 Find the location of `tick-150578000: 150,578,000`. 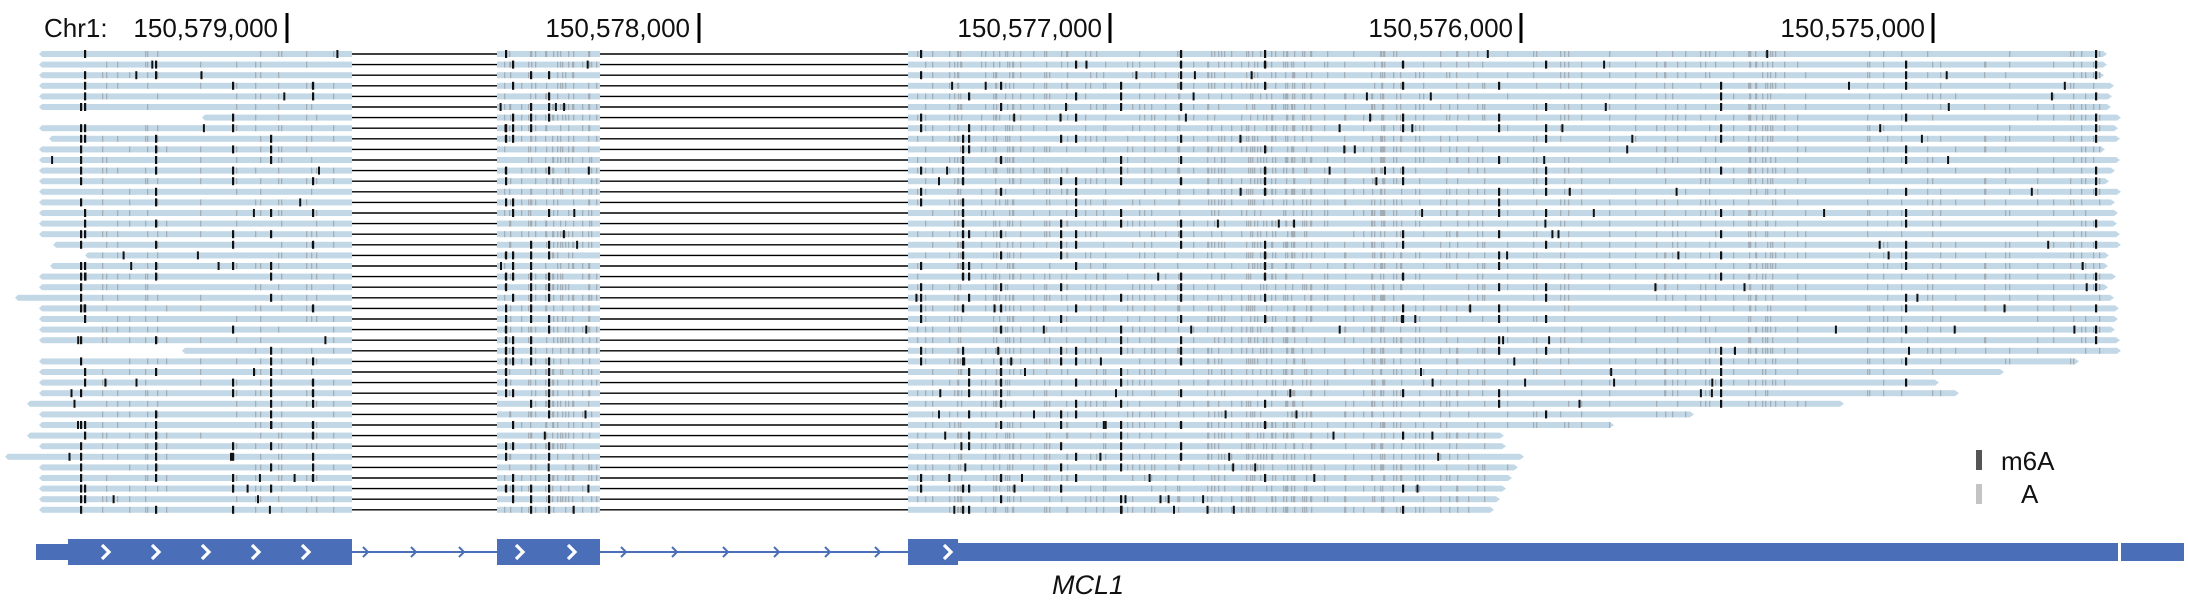

tick-150578000: 150,578,000 is located at coordinates (623, 28).